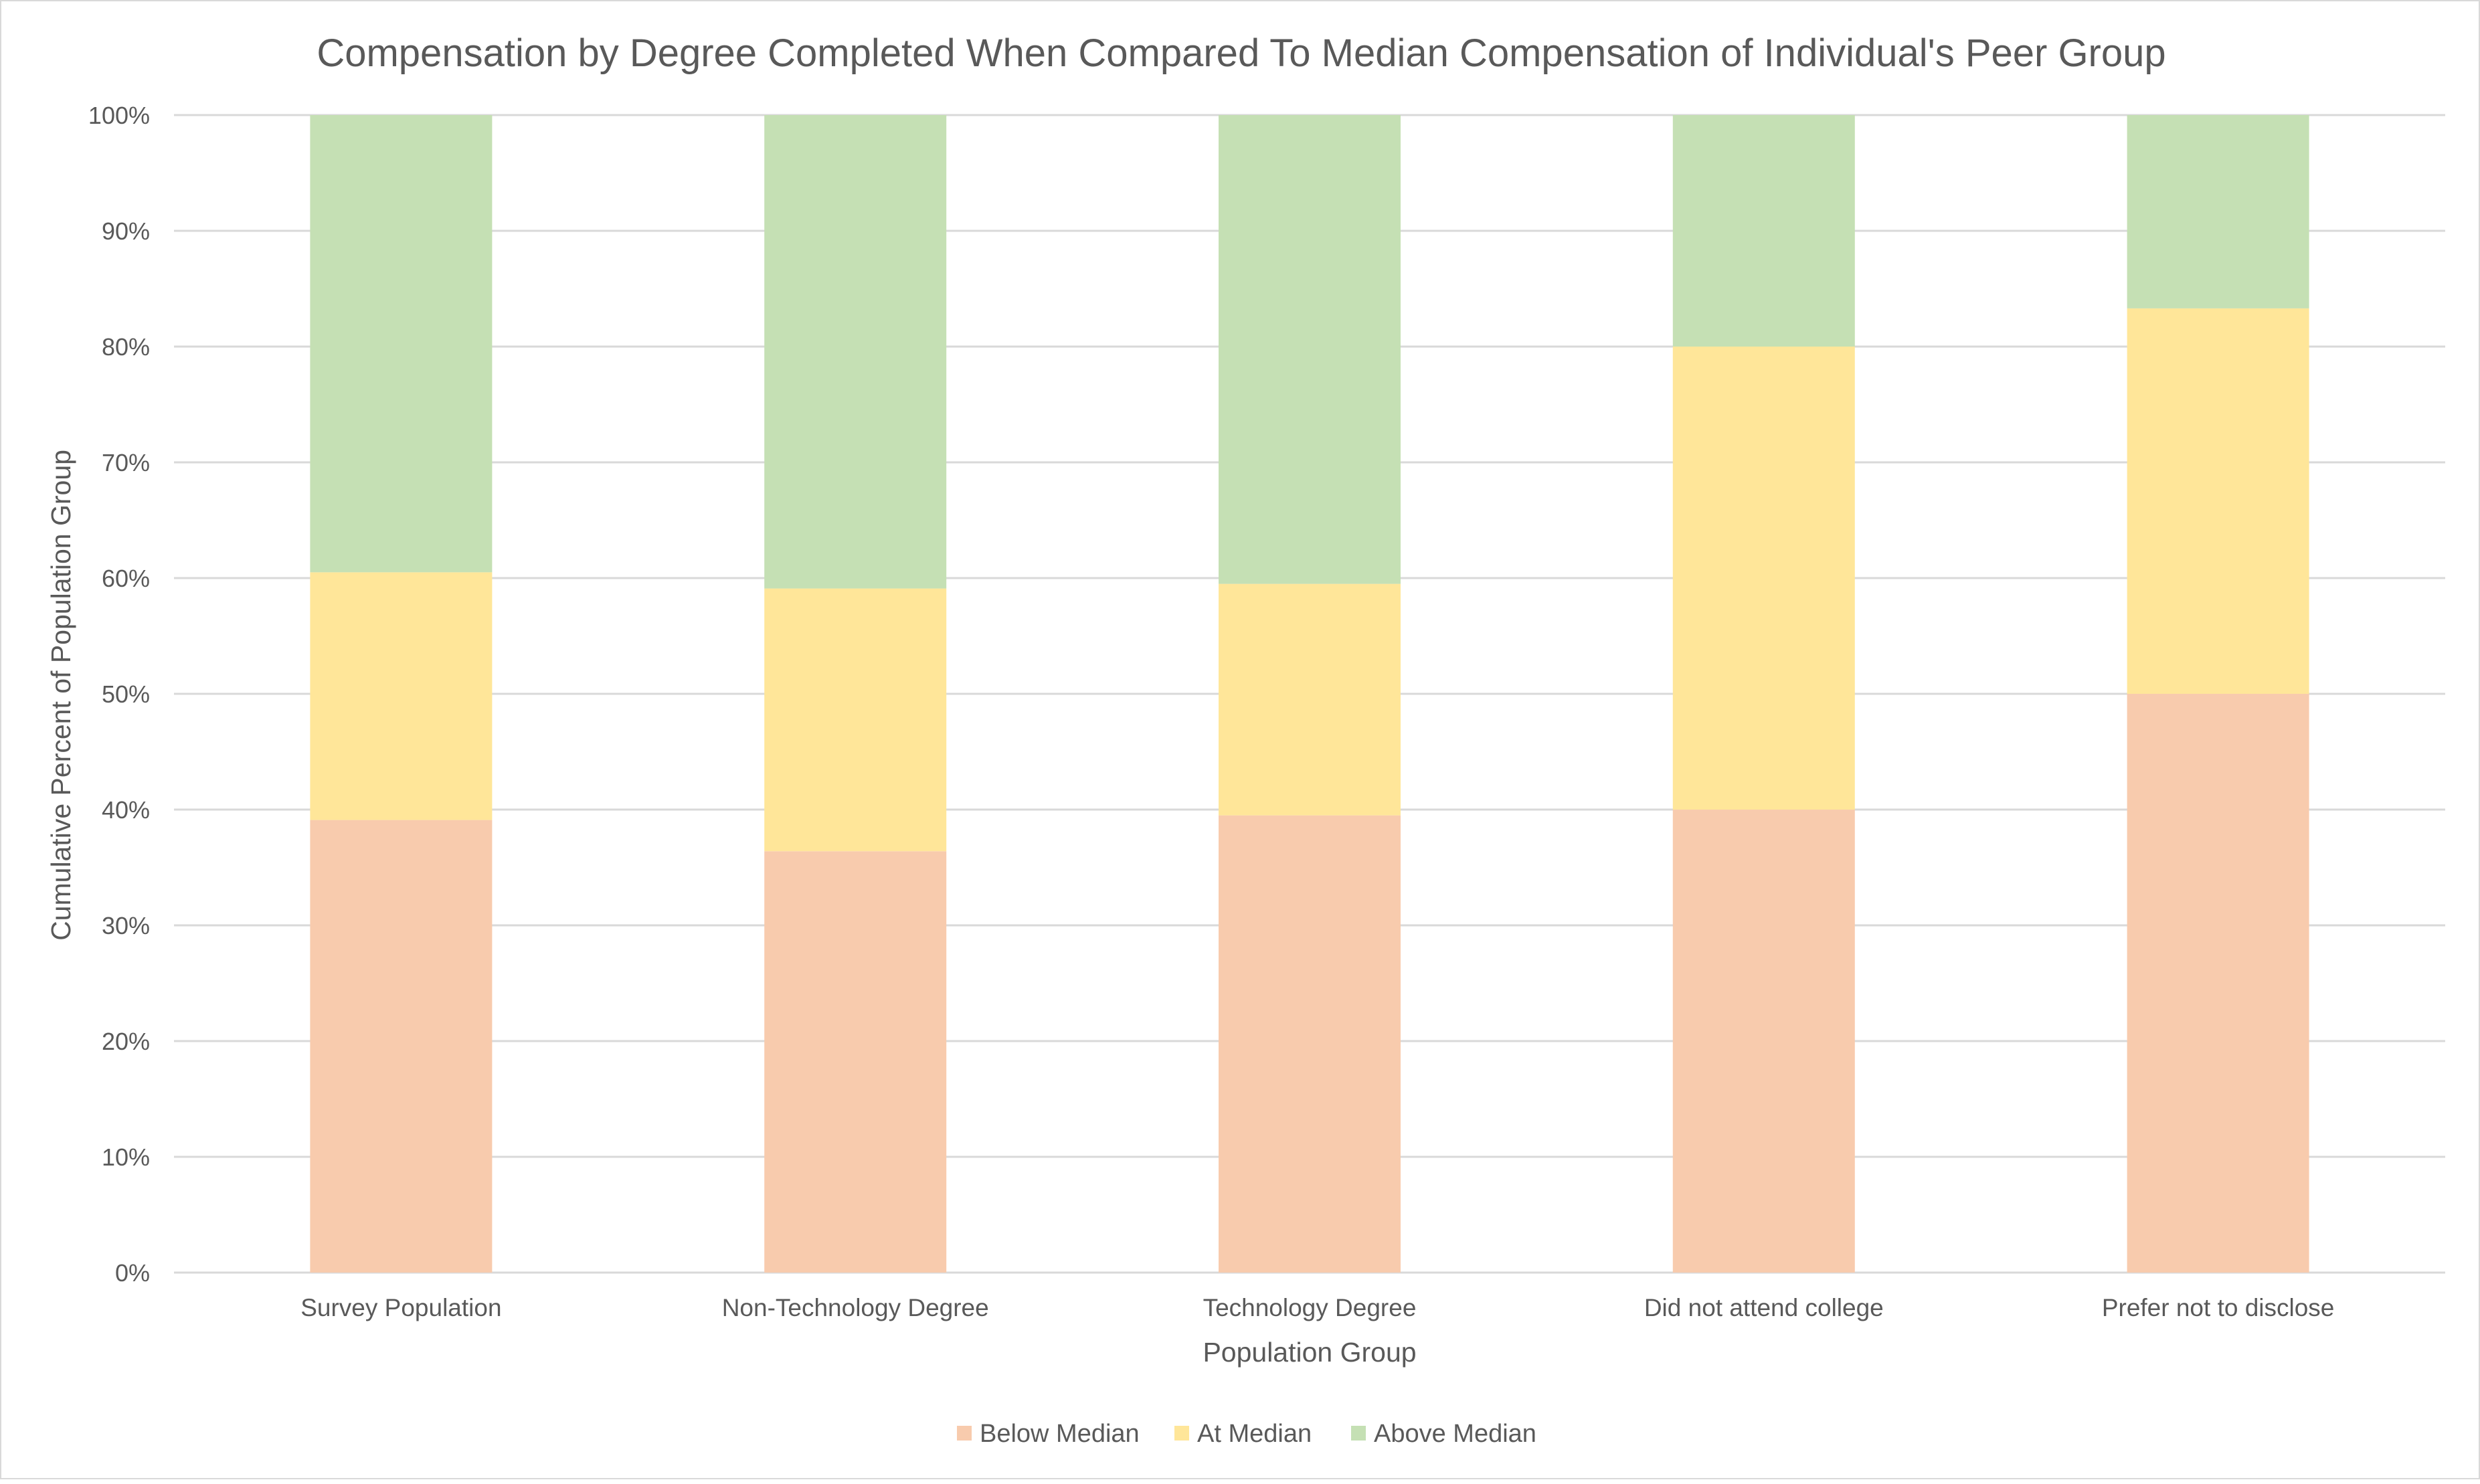 The width and height of the screenshot is (2480, 1484). Describe the element at coordinates (126, 1157) in the screenshot. I see `y-tick-label: 10%` at that location.